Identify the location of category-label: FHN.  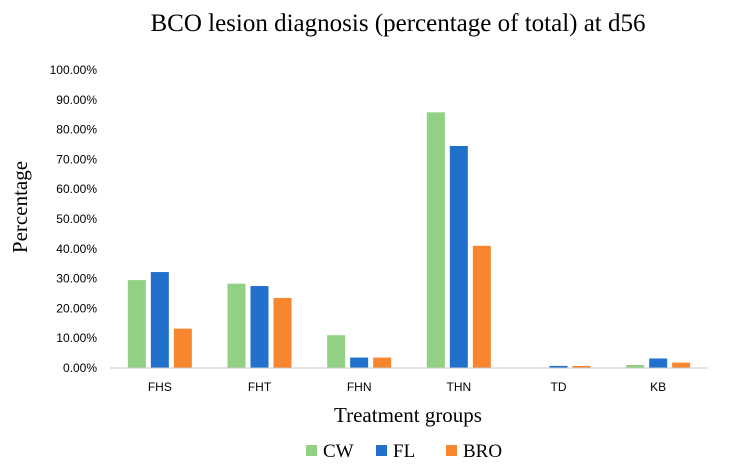
(359, 387).